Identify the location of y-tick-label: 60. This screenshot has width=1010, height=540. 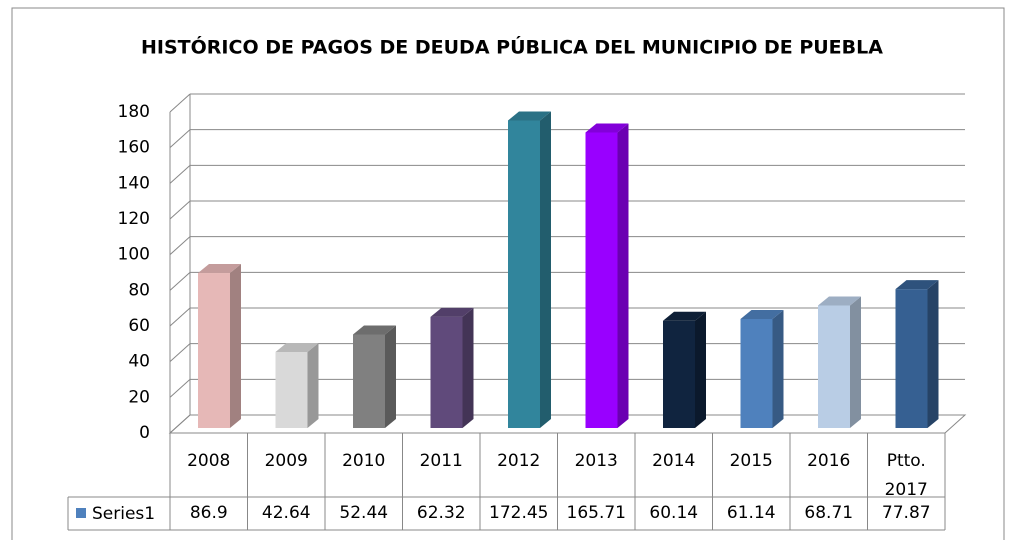
(139, 326).